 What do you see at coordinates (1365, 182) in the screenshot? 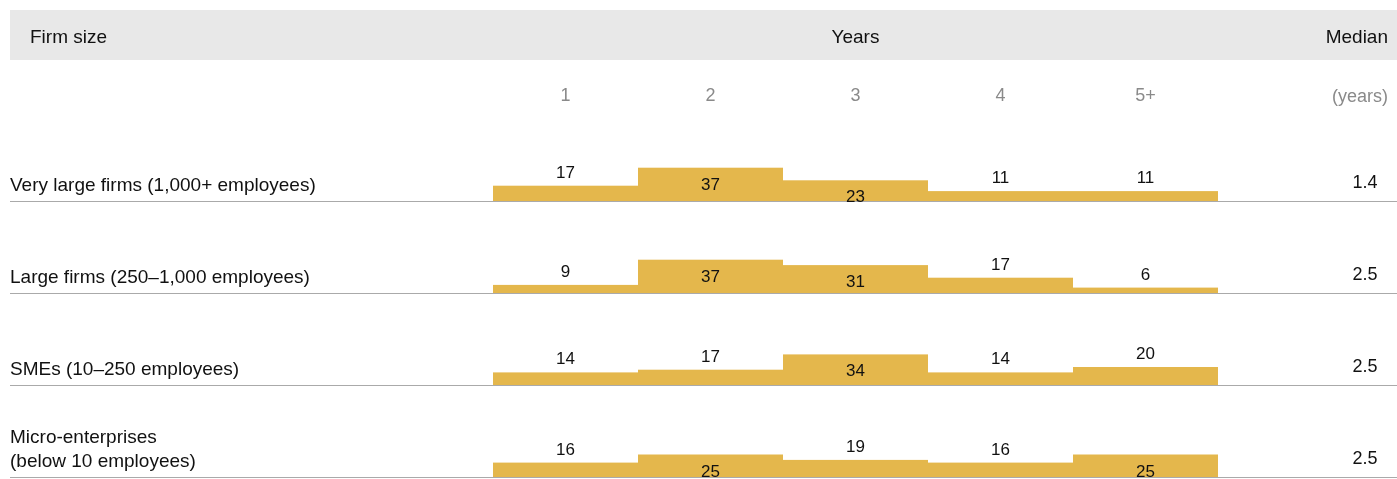
I see `text: 1.4` at bounding box center [1365, 182].